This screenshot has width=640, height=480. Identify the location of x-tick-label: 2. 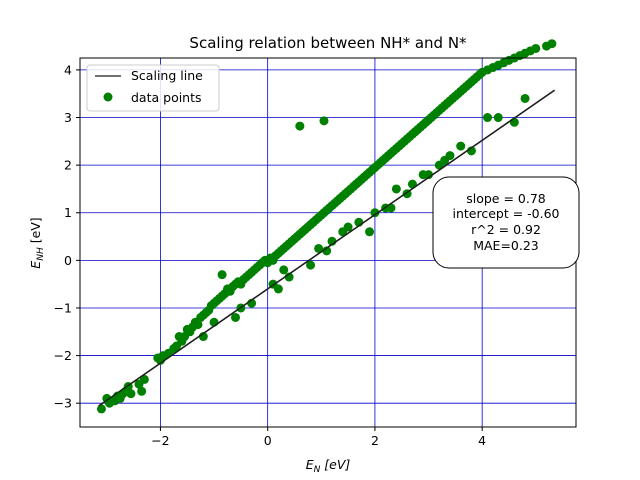
(375, 440).